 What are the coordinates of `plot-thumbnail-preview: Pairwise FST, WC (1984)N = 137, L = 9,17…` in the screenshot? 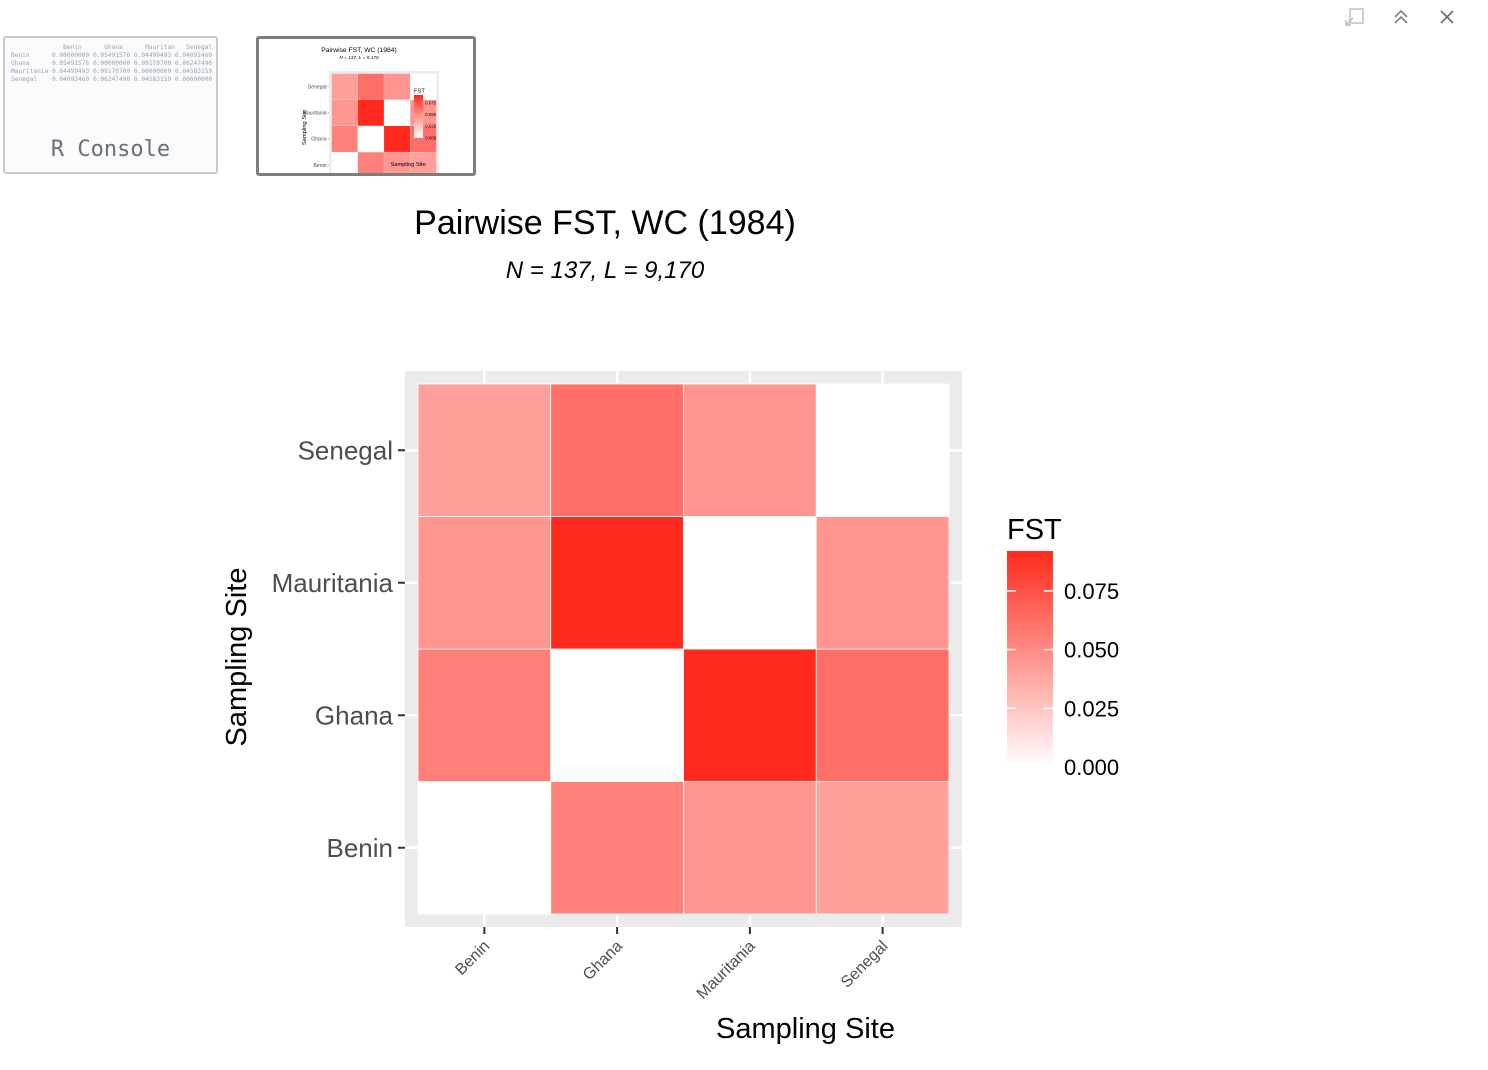 It's located at (370, 110).